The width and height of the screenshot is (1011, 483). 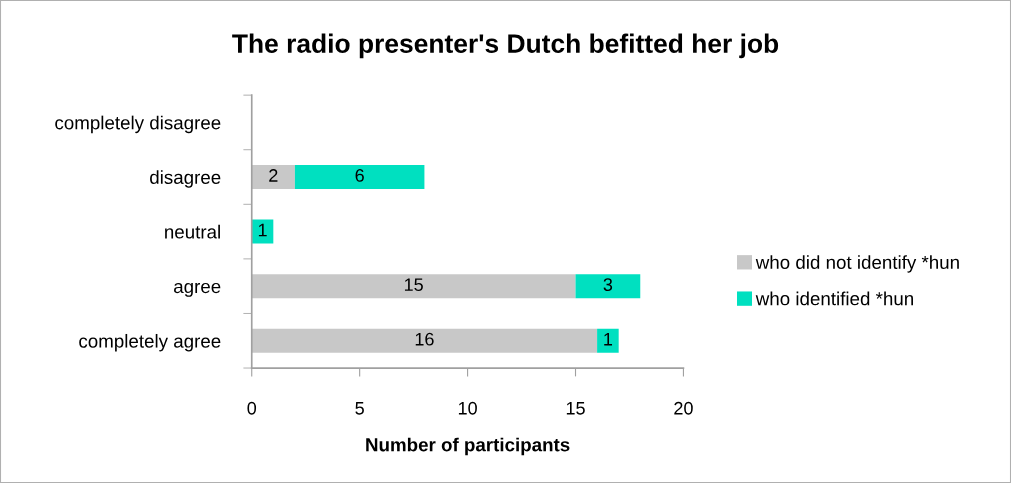 What do you see at coordinates (252, 408) in the screenshot?
I see `x-tick-label: 0` at bounding box center [252, 408].